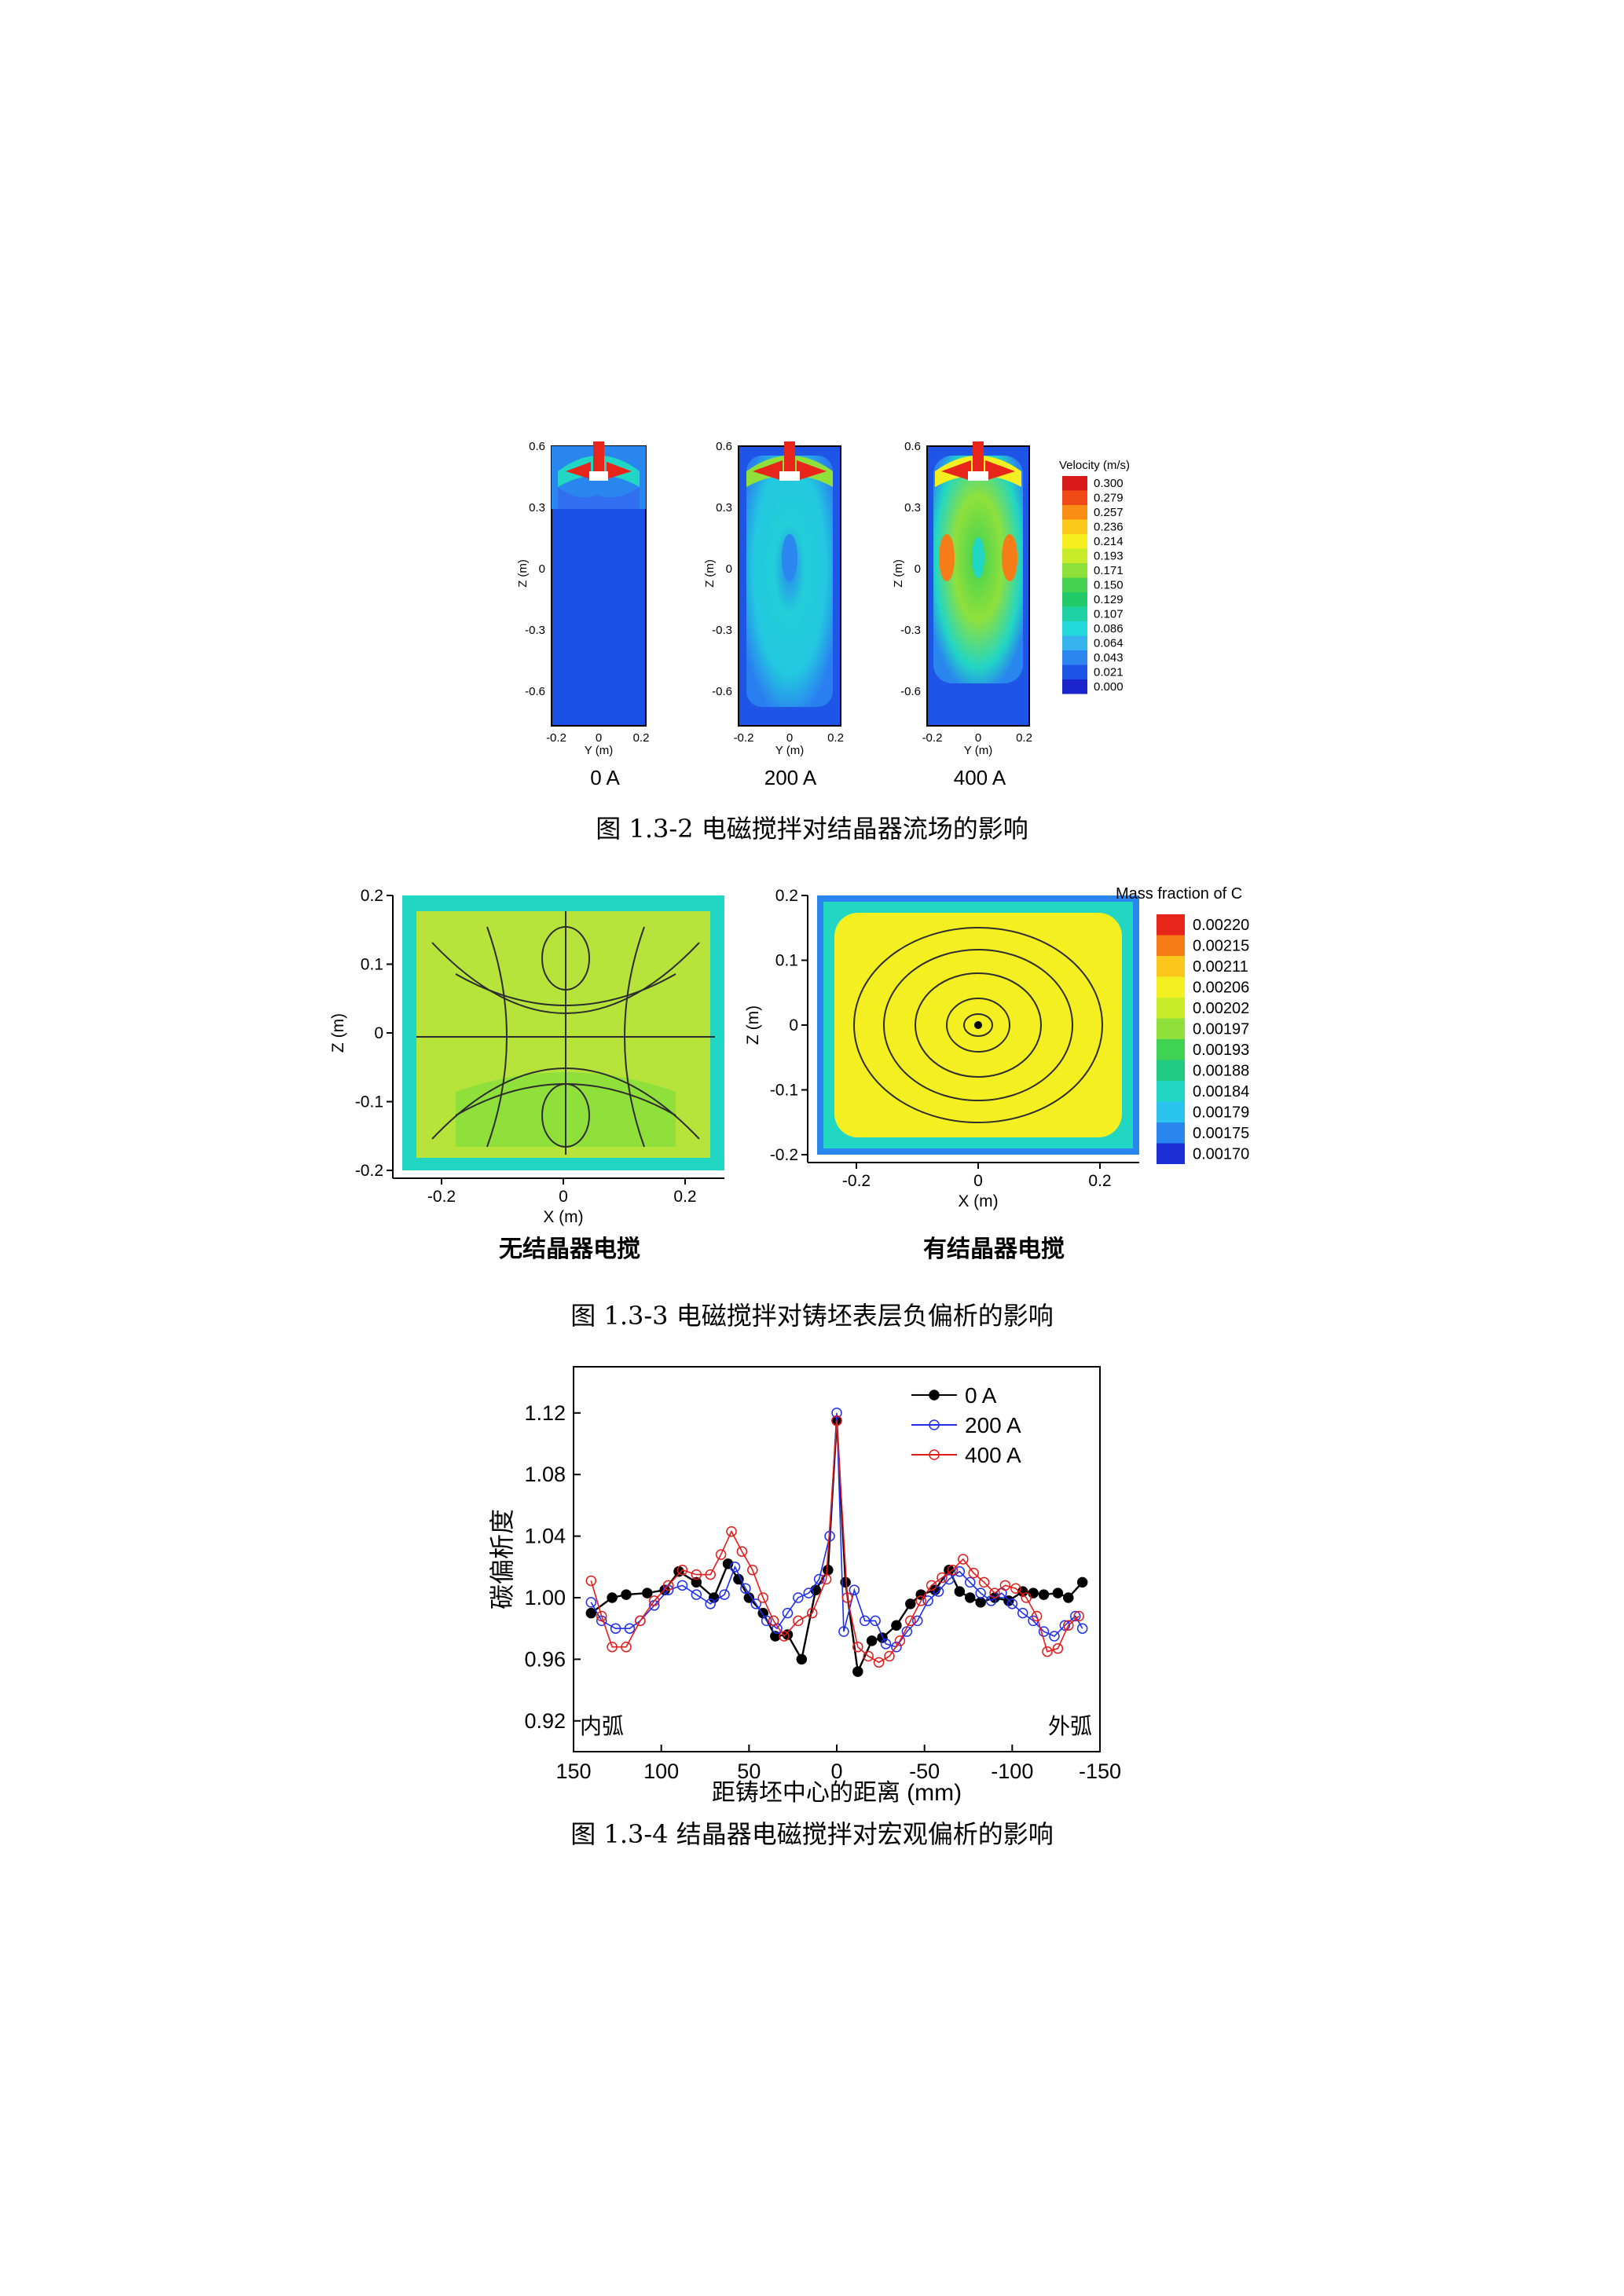 Image resolution: width=1624 pixels, height=2296 pixels. Describe the element at coordinates (369, 1171) in the screenshot. I see `y-tick-label: -0.2` at that location.